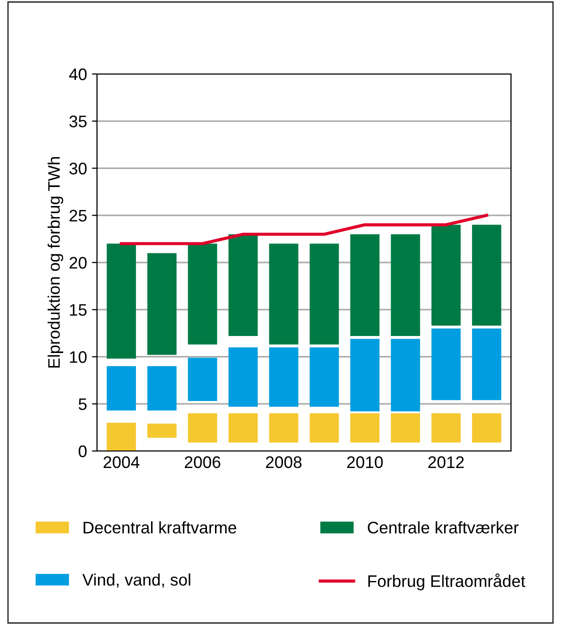 The width and height of the screenshot is (561, 625). Describe the element at coordinates (56, 262) in the screenshot. I see `y-axis-title: Elproduktion og forbrug TWh` at that location.